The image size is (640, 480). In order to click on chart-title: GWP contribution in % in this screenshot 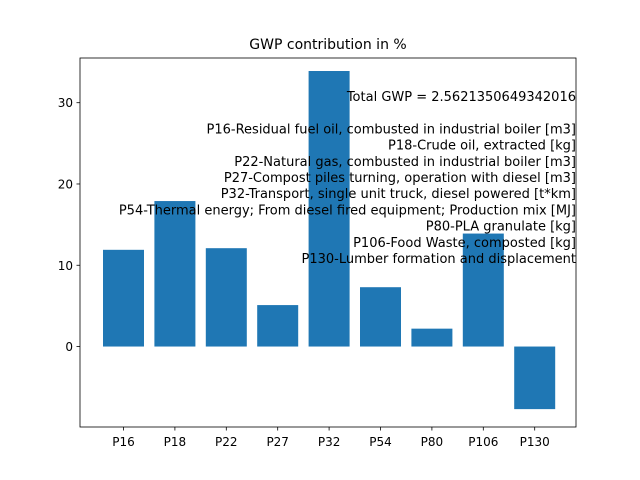, I will do `click(327, 45)`.